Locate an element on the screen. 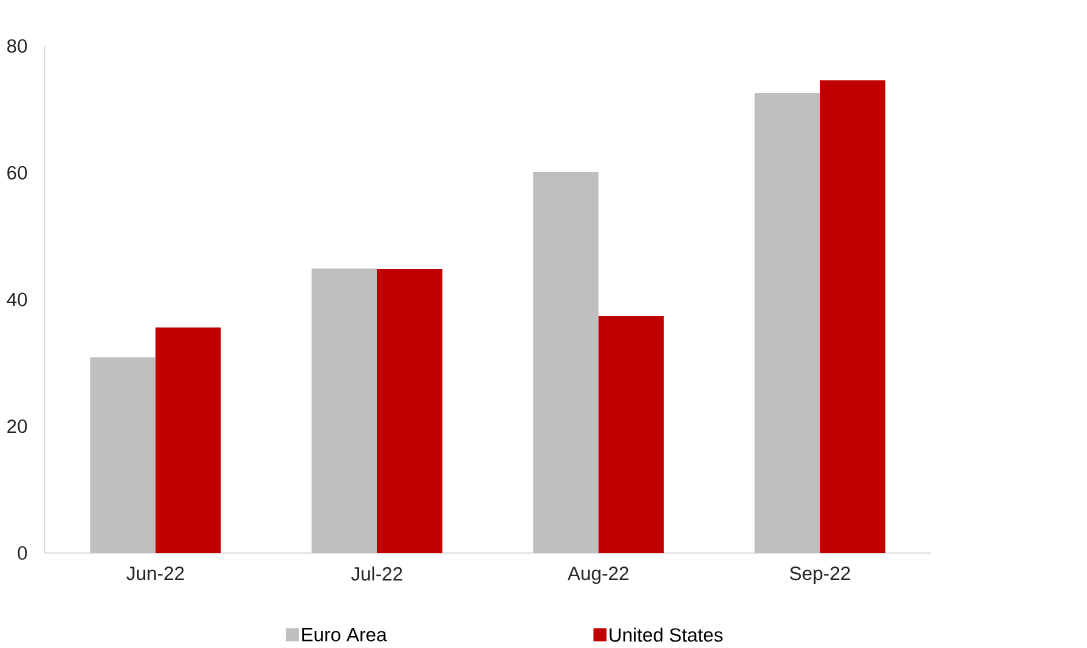  x-tick-label: Aug-22 is located at coordinates (598, 575).